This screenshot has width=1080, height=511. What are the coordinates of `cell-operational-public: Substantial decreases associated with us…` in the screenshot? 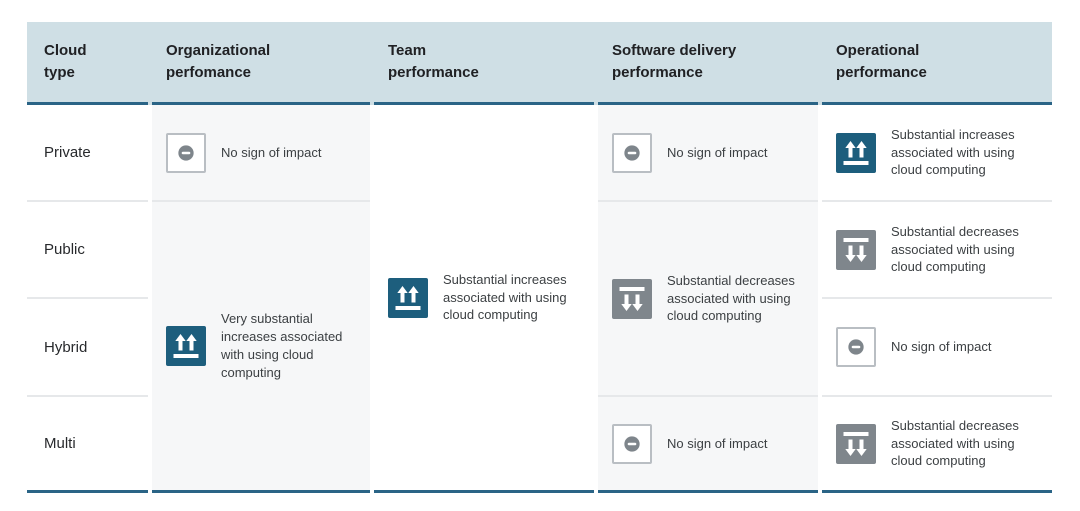 It's located at (937, 248).